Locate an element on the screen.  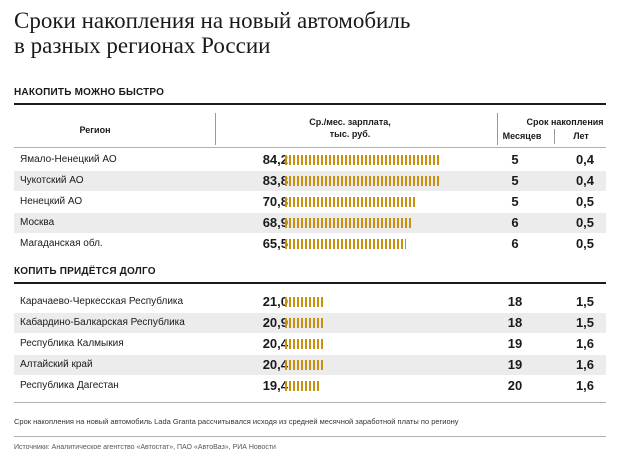
table-row: Алтайский край 20,4 19 1,6 is located at coordinates (310, 365).